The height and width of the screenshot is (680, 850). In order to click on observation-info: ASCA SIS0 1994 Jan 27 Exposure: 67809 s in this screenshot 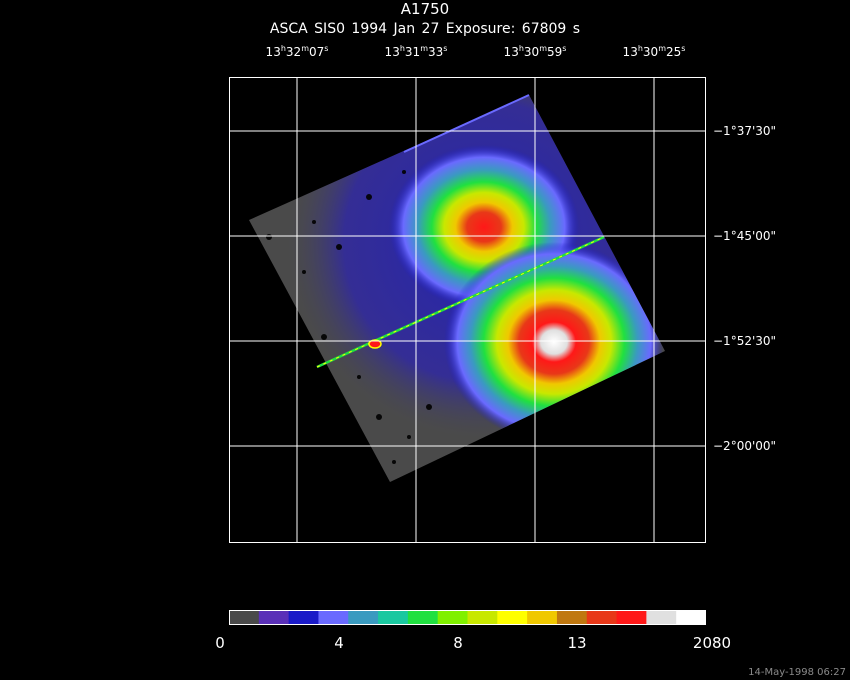, I will do `click(425, 29)`.